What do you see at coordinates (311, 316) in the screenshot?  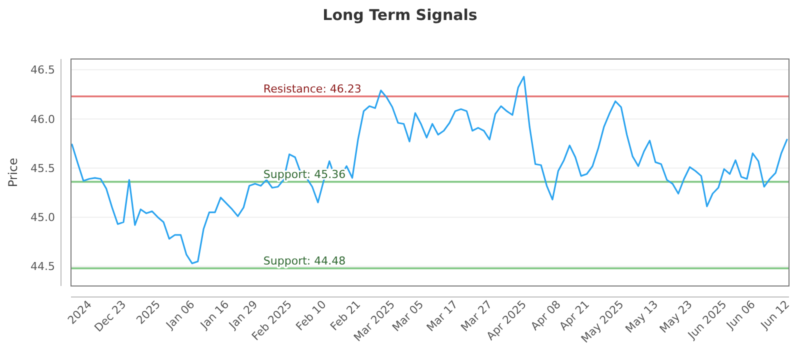 I see `x-tick-label: Feb 10` at bounding box center [311, 316].